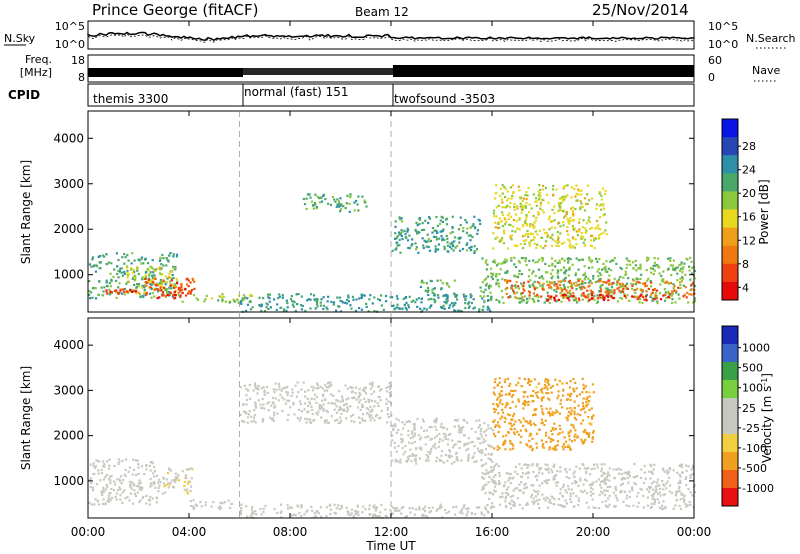  What do you see at coordinates (68, 436) in the screenshot?
I see `y-tick-label: 2000` at bounding box center [68, 436].